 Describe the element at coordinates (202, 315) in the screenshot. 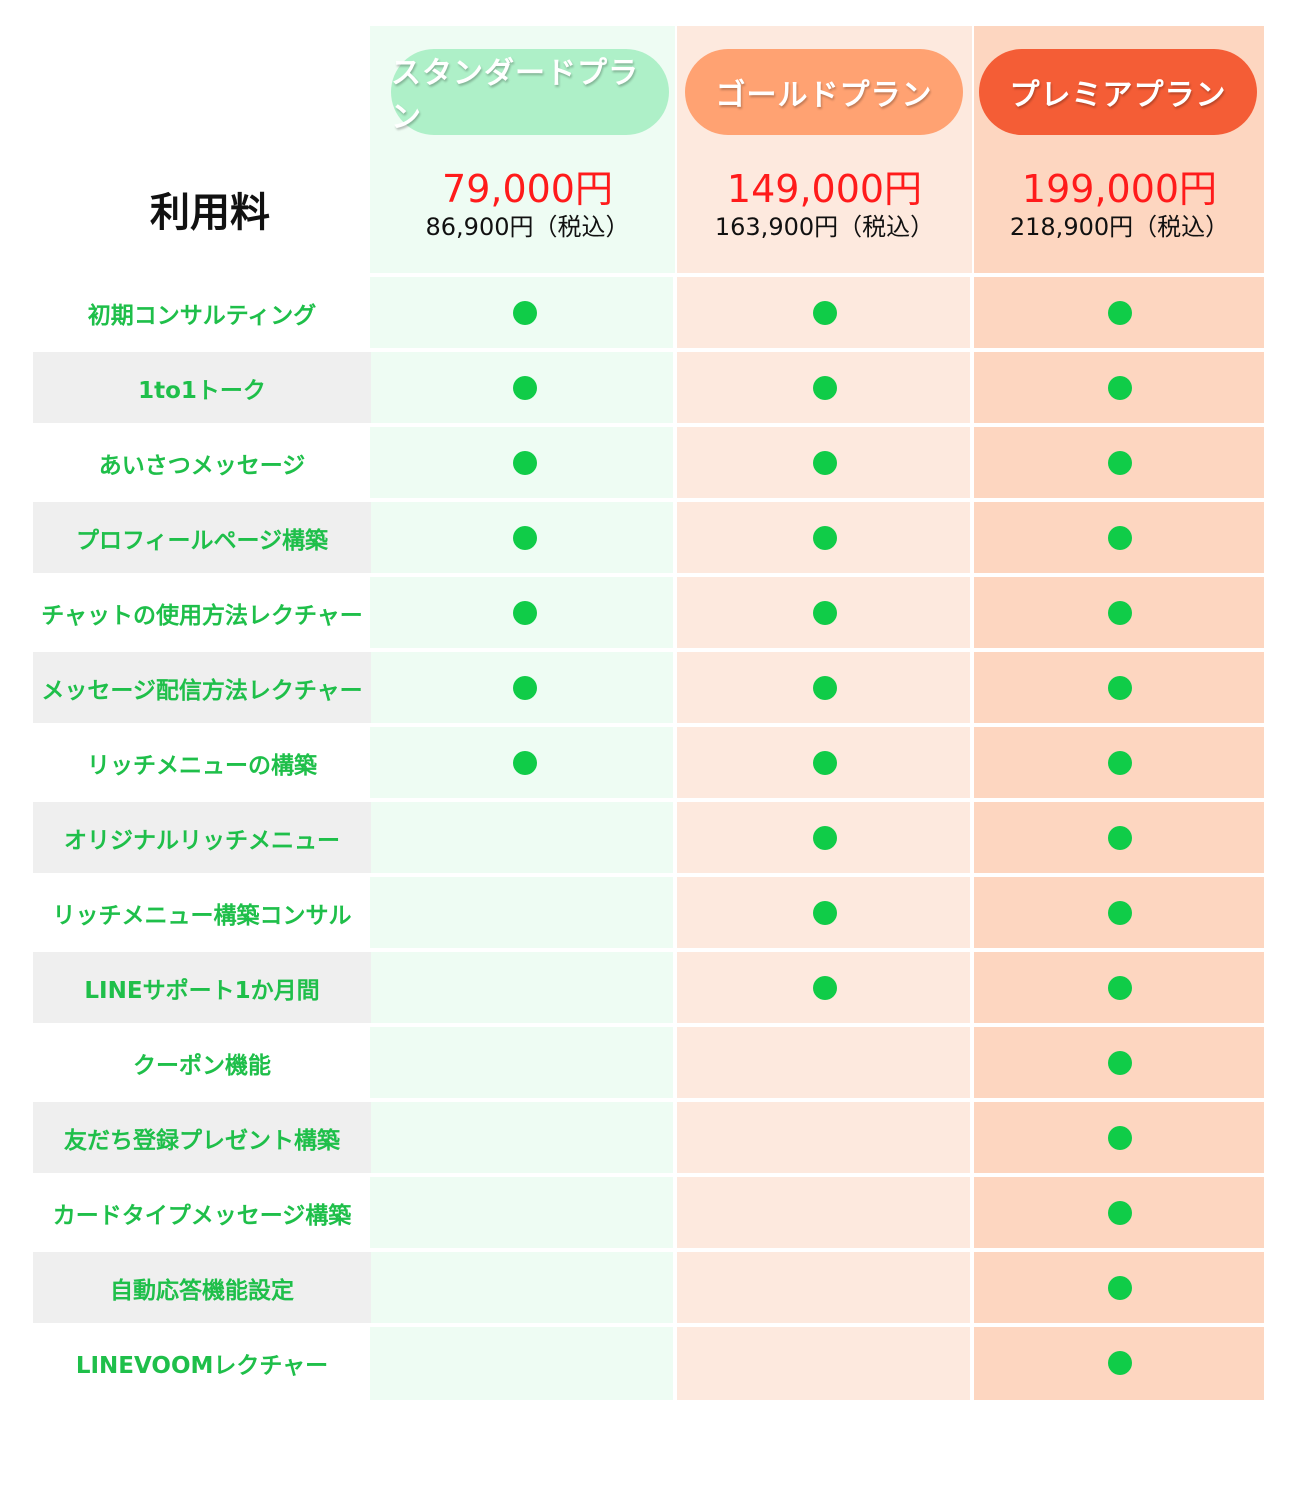

I see `feature-label: 初期コンサルティング` at that location.